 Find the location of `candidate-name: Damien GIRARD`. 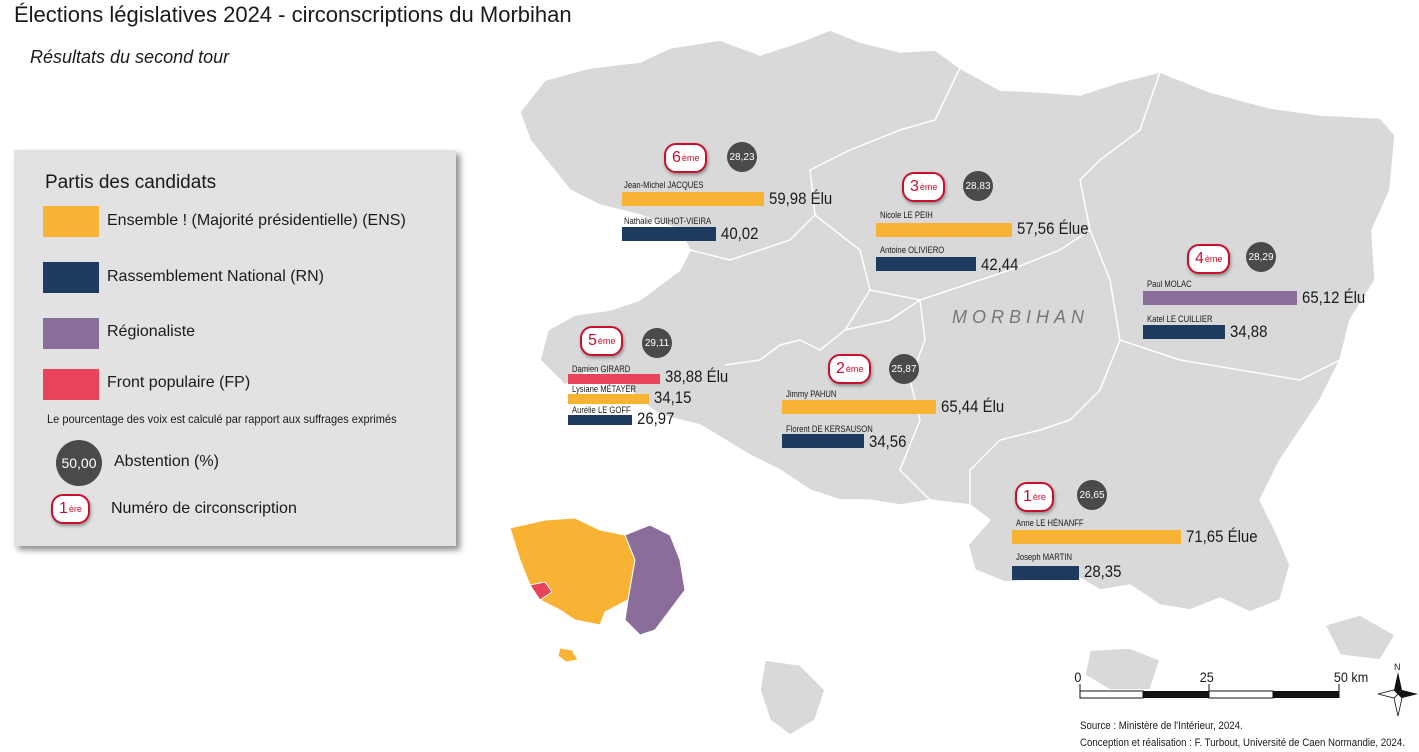

candidate-name: Damien GIRARD is located at coordinates (601, 369).